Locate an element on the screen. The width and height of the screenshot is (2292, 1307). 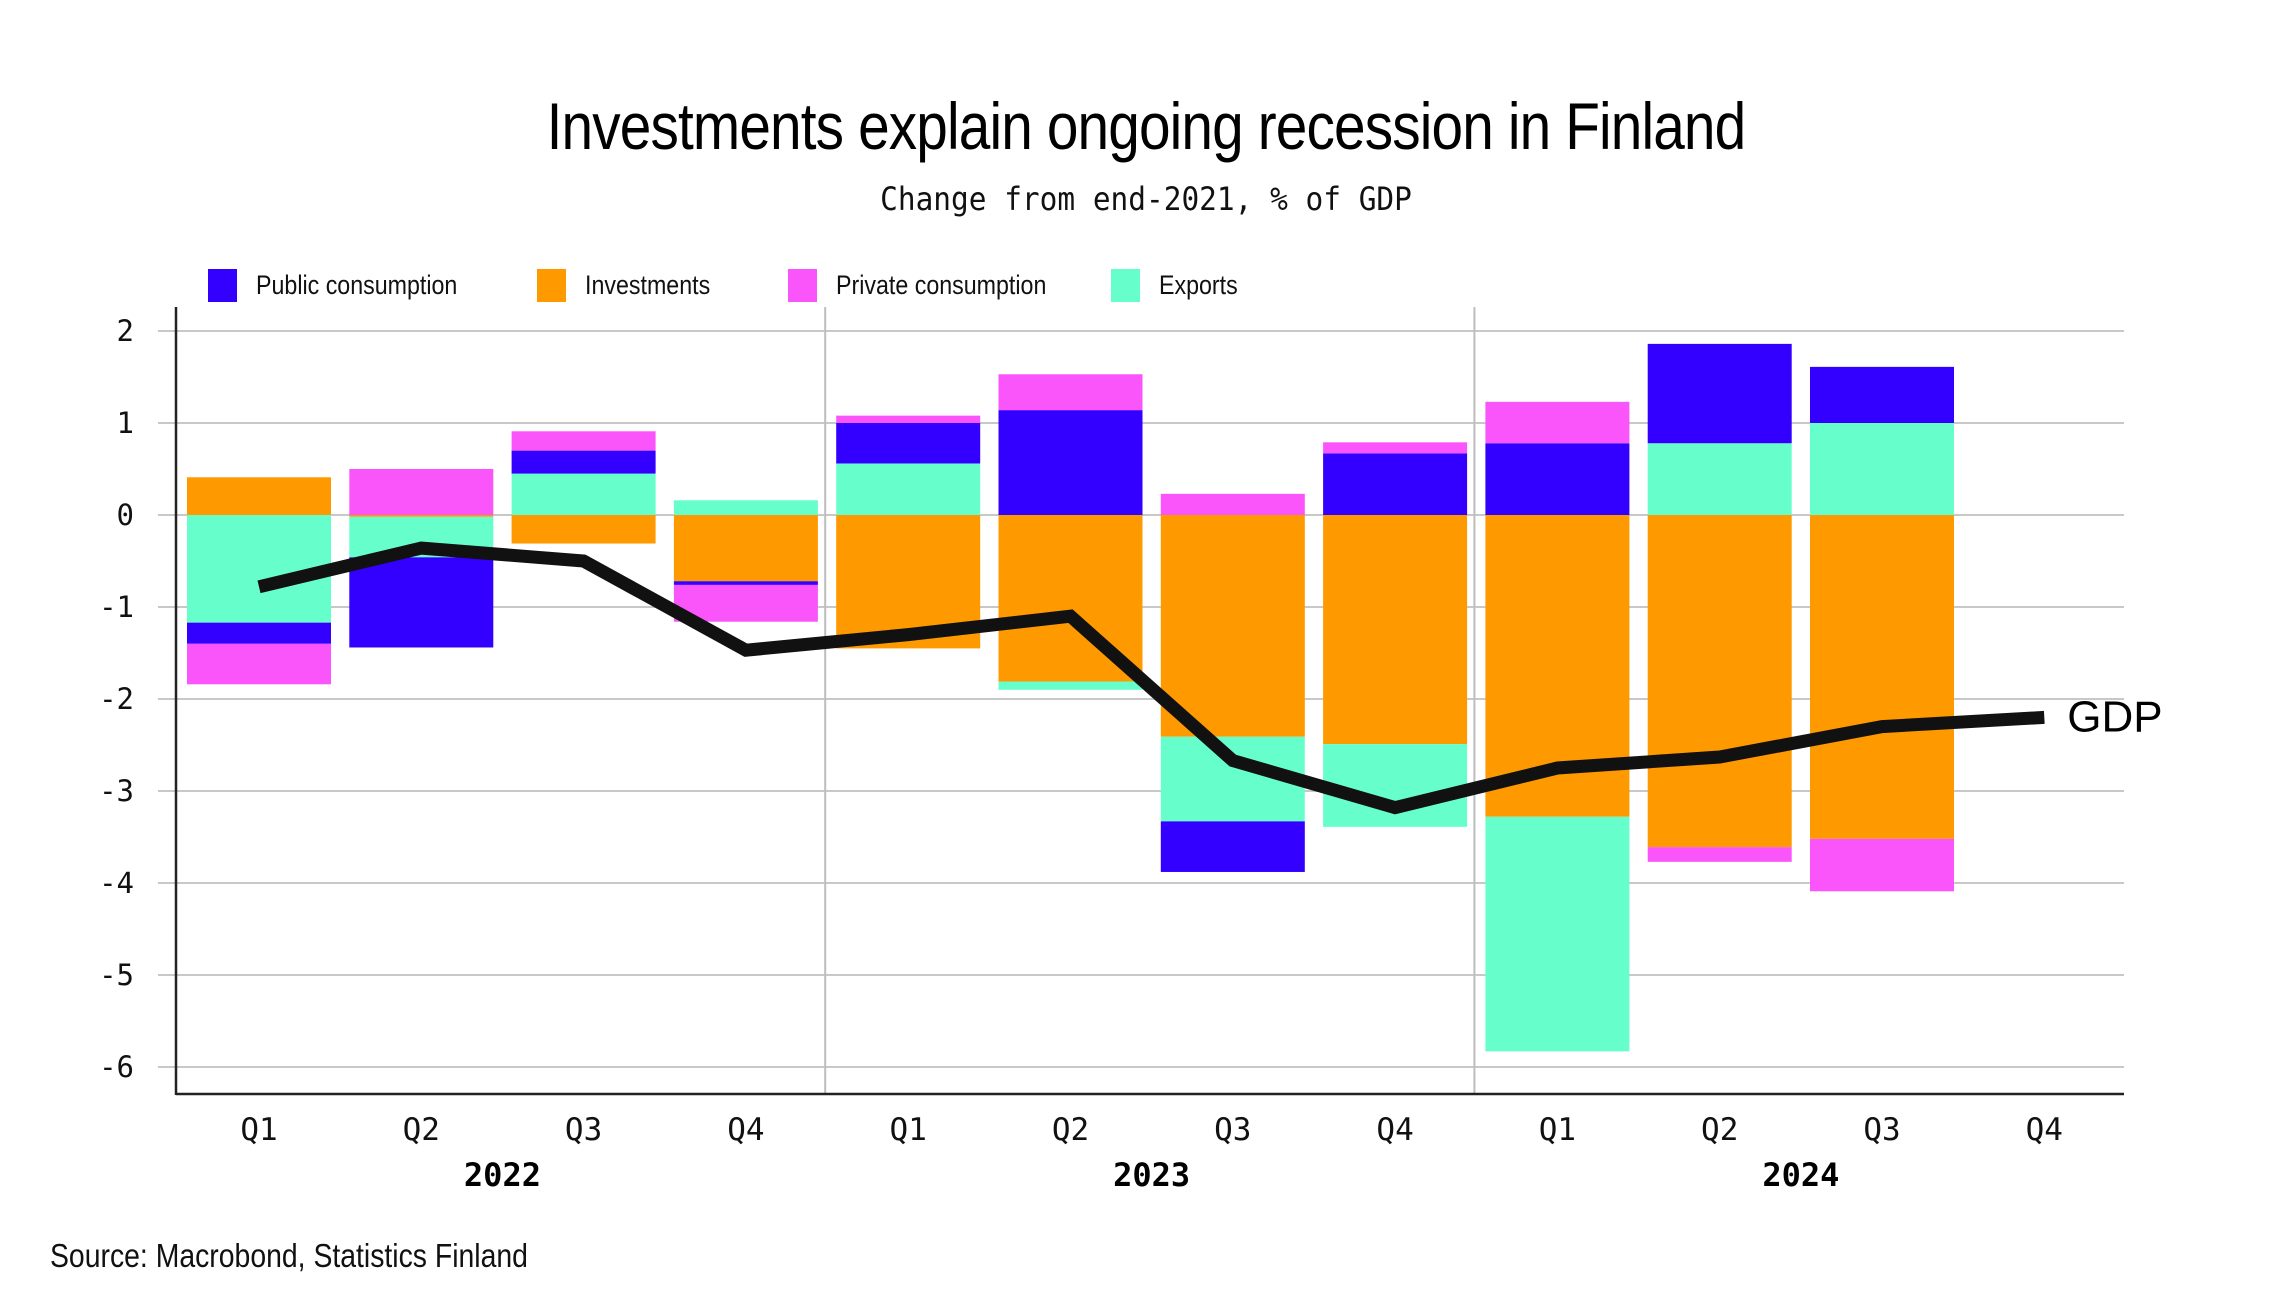
legend-item-investments: Investments is located at coordinates (634, 285).